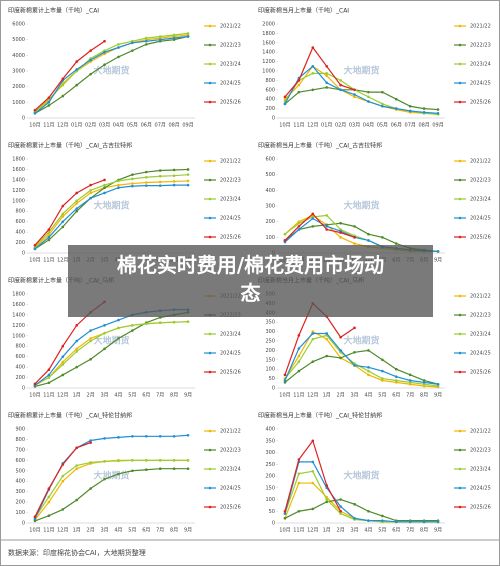 This screenshot has width=500, height=566. Describe the element at coordinates (312, 531) in the screenshot. I see `x-tick-label: 12月` at that location.